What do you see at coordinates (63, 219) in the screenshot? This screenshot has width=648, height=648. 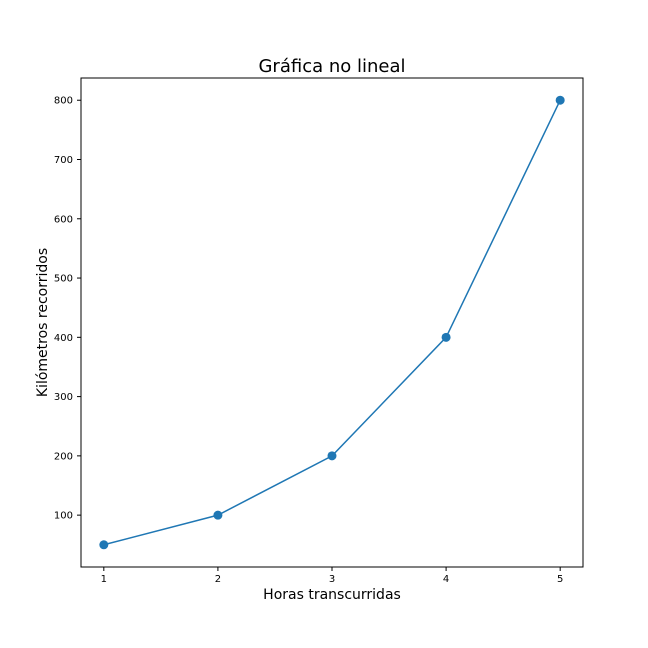 I see `y-tick-label: 600` at bounding box center [63, 219].